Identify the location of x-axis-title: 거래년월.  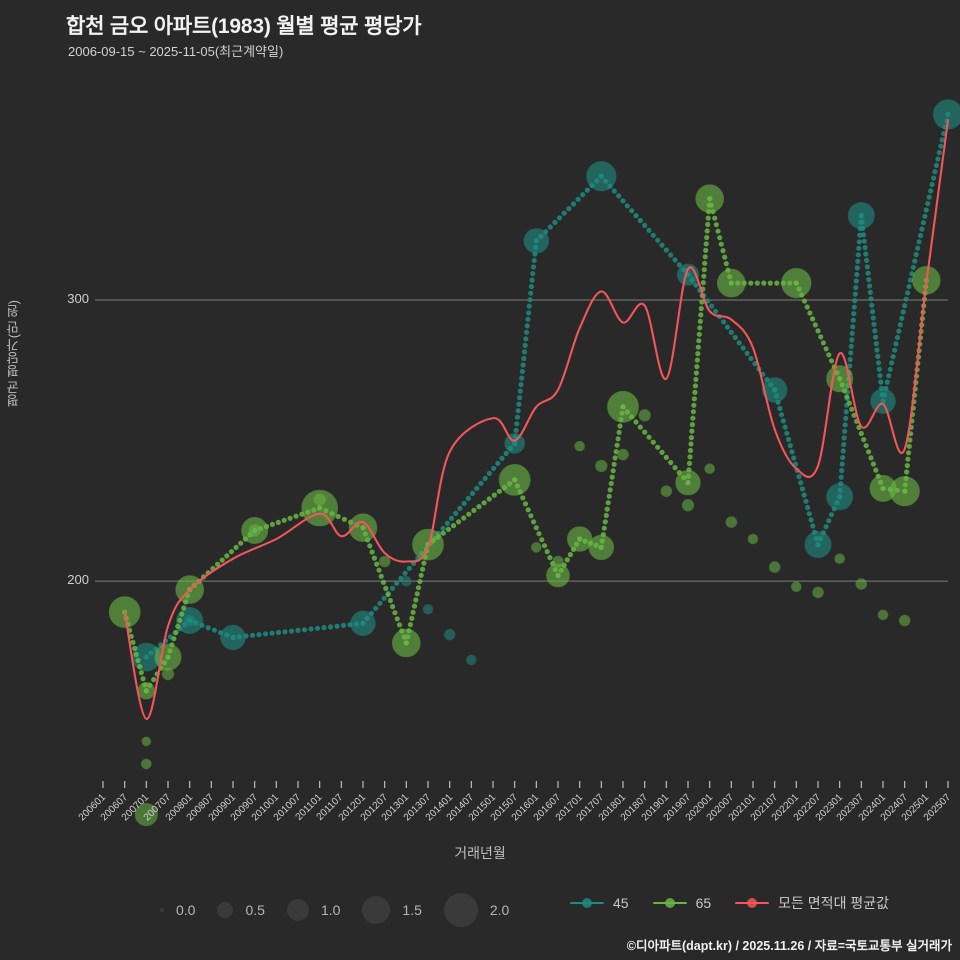
(480, 853).